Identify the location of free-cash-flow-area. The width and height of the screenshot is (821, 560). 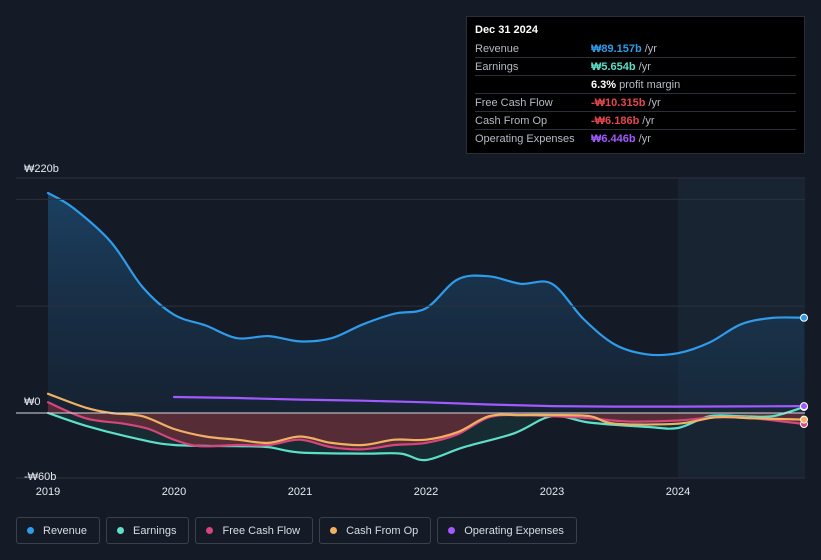
(426, 426).